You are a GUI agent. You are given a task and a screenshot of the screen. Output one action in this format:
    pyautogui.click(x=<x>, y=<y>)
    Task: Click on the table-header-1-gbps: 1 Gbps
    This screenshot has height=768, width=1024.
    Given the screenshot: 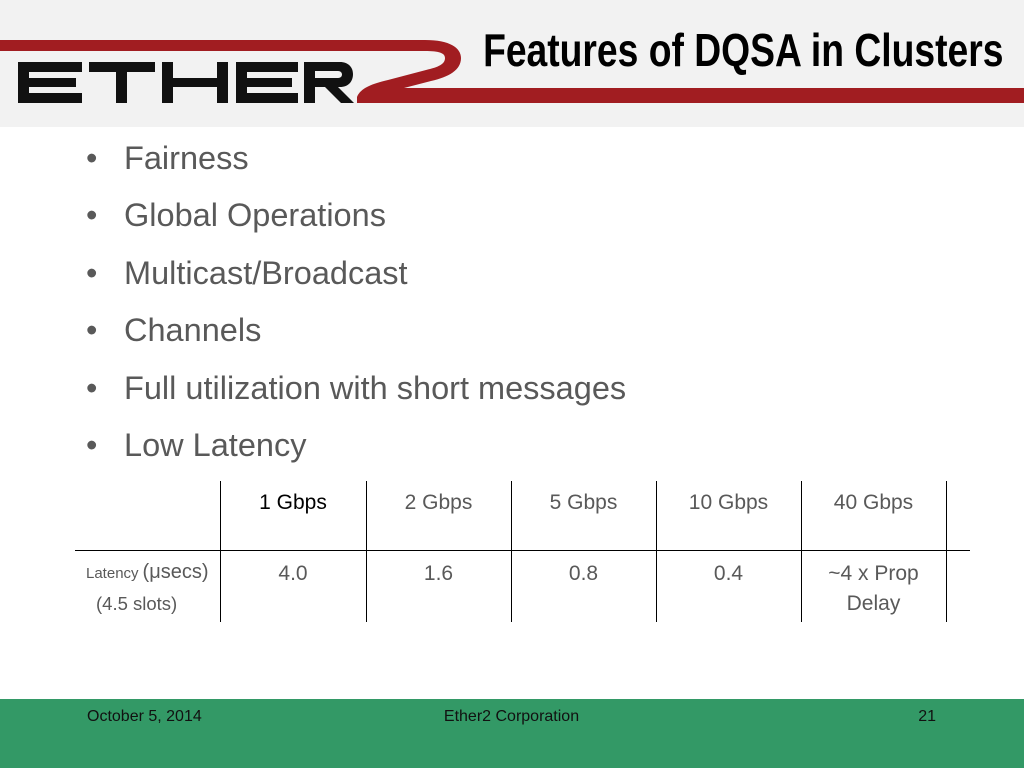 What is the action you would take?
    pyautogui.click(x=293, y=502)
    